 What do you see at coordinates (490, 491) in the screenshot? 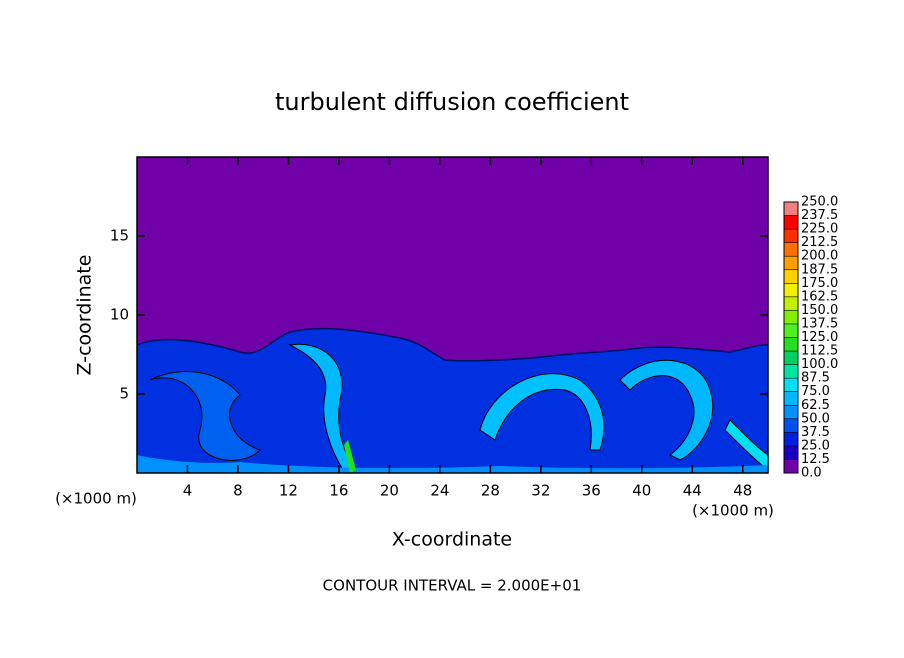
I see `x-tick-label: 28` at bounding box center [490, 491].